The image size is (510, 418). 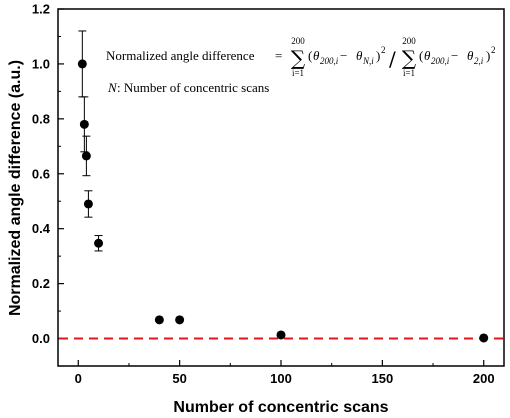 What do you see at coordinates (180, 55) in the screenshot?
I see `annotation-label: Normalized angle difference` at bounding box center [180, 55].